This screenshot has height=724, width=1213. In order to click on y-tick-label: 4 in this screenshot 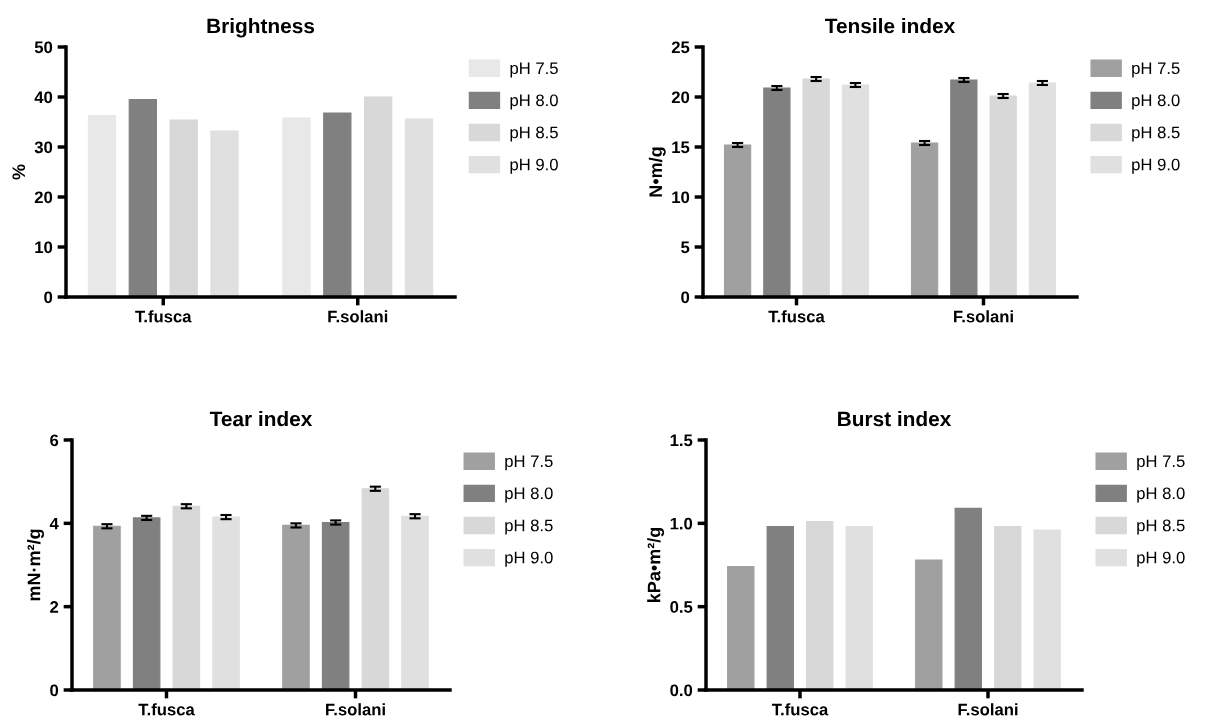, I will do `click(54, 523)`.